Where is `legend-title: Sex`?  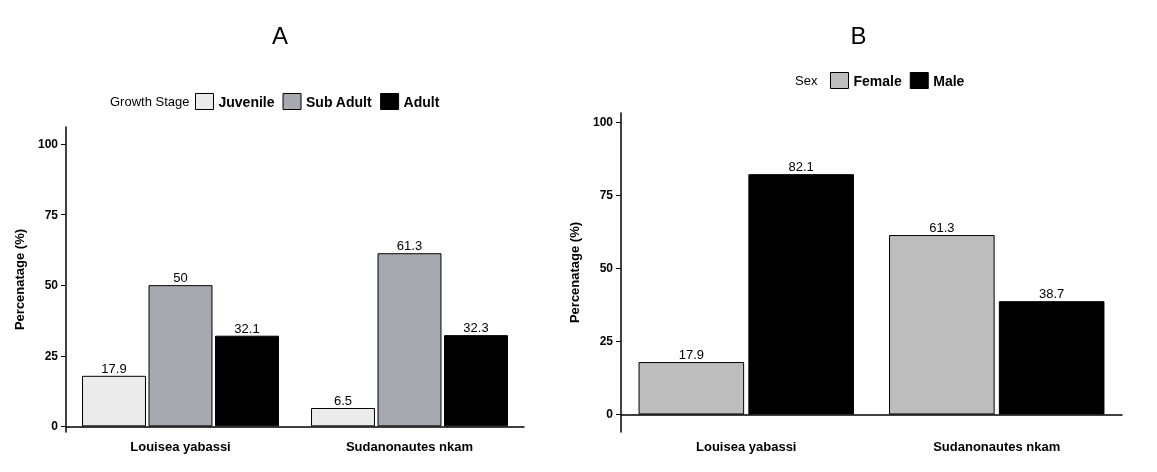 legend-title: Sex is located at coordinates (806, 80).